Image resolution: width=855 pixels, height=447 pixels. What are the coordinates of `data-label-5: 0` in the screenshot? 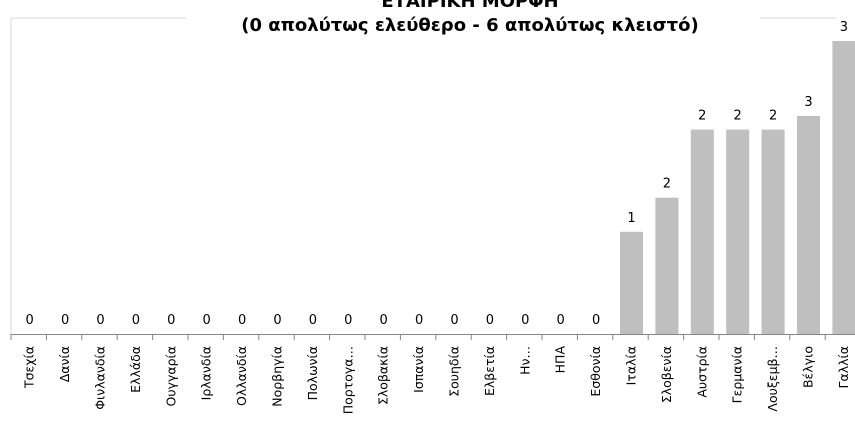 It's located at (207, 320).